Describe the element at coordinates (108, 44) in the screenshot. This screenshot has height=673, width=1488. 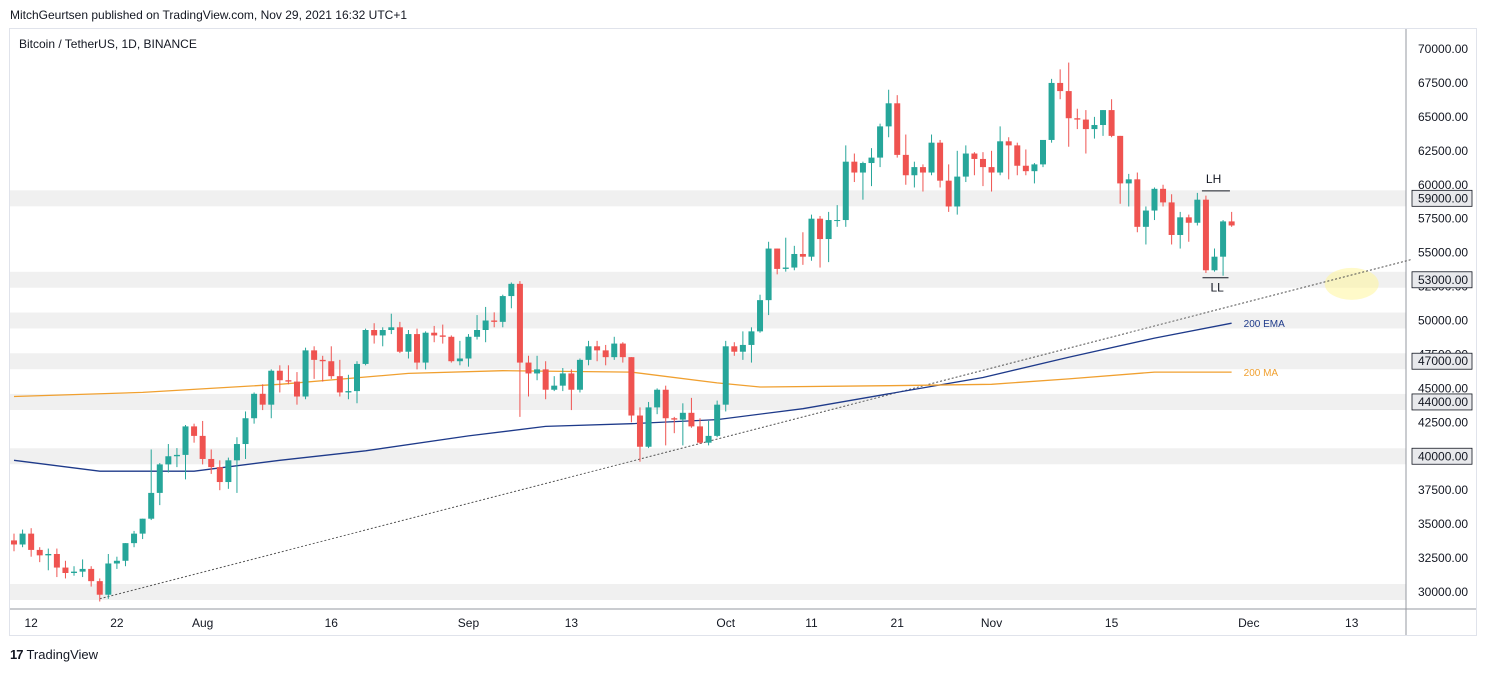
I see `chart-title: Bitcoin / TetherUS, 1D, BINANCE` at that location.